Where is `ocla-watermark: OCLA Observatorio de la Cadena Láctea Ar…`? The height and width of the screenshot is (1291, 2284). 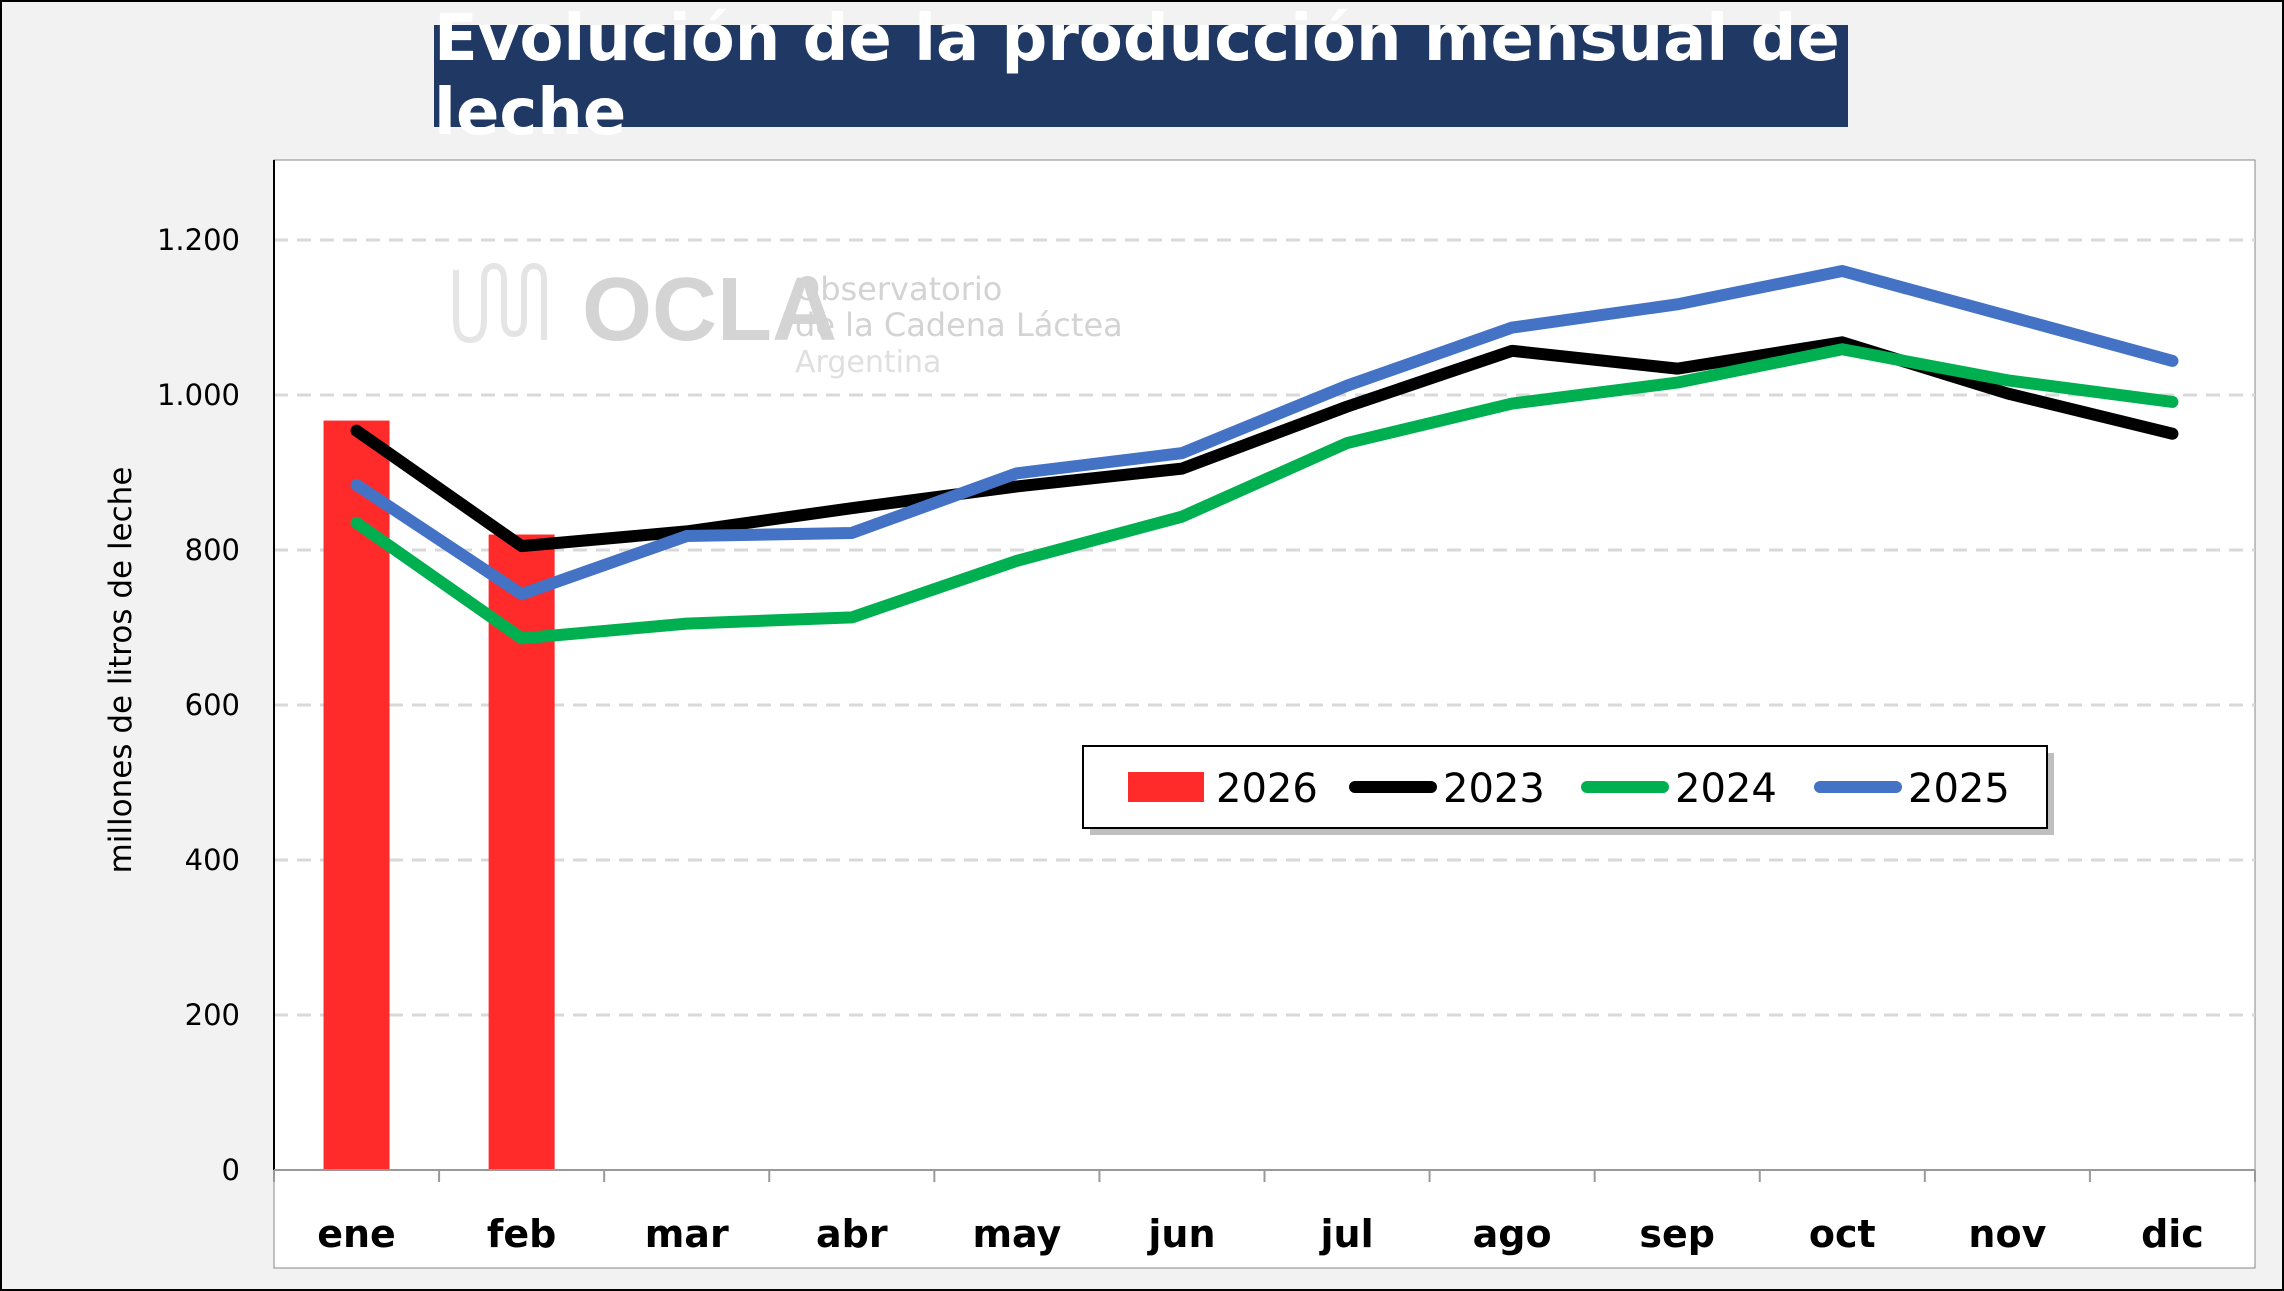
ocla-watermark: OCLA Observatorio de la Cadena Láctea Ar… is located at coordinates (788, 320).